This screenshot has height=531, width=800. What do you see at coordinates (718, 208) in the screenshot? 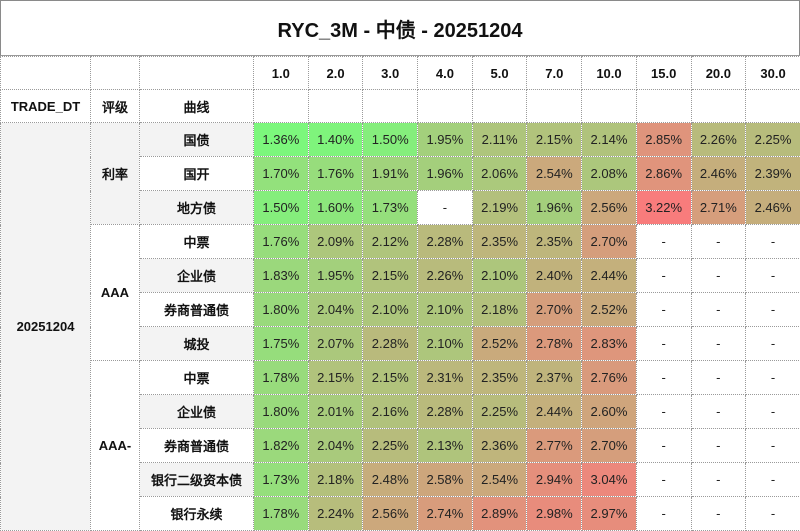
I see `yield-cell: 2.71%` at bounding box center [718, 208].